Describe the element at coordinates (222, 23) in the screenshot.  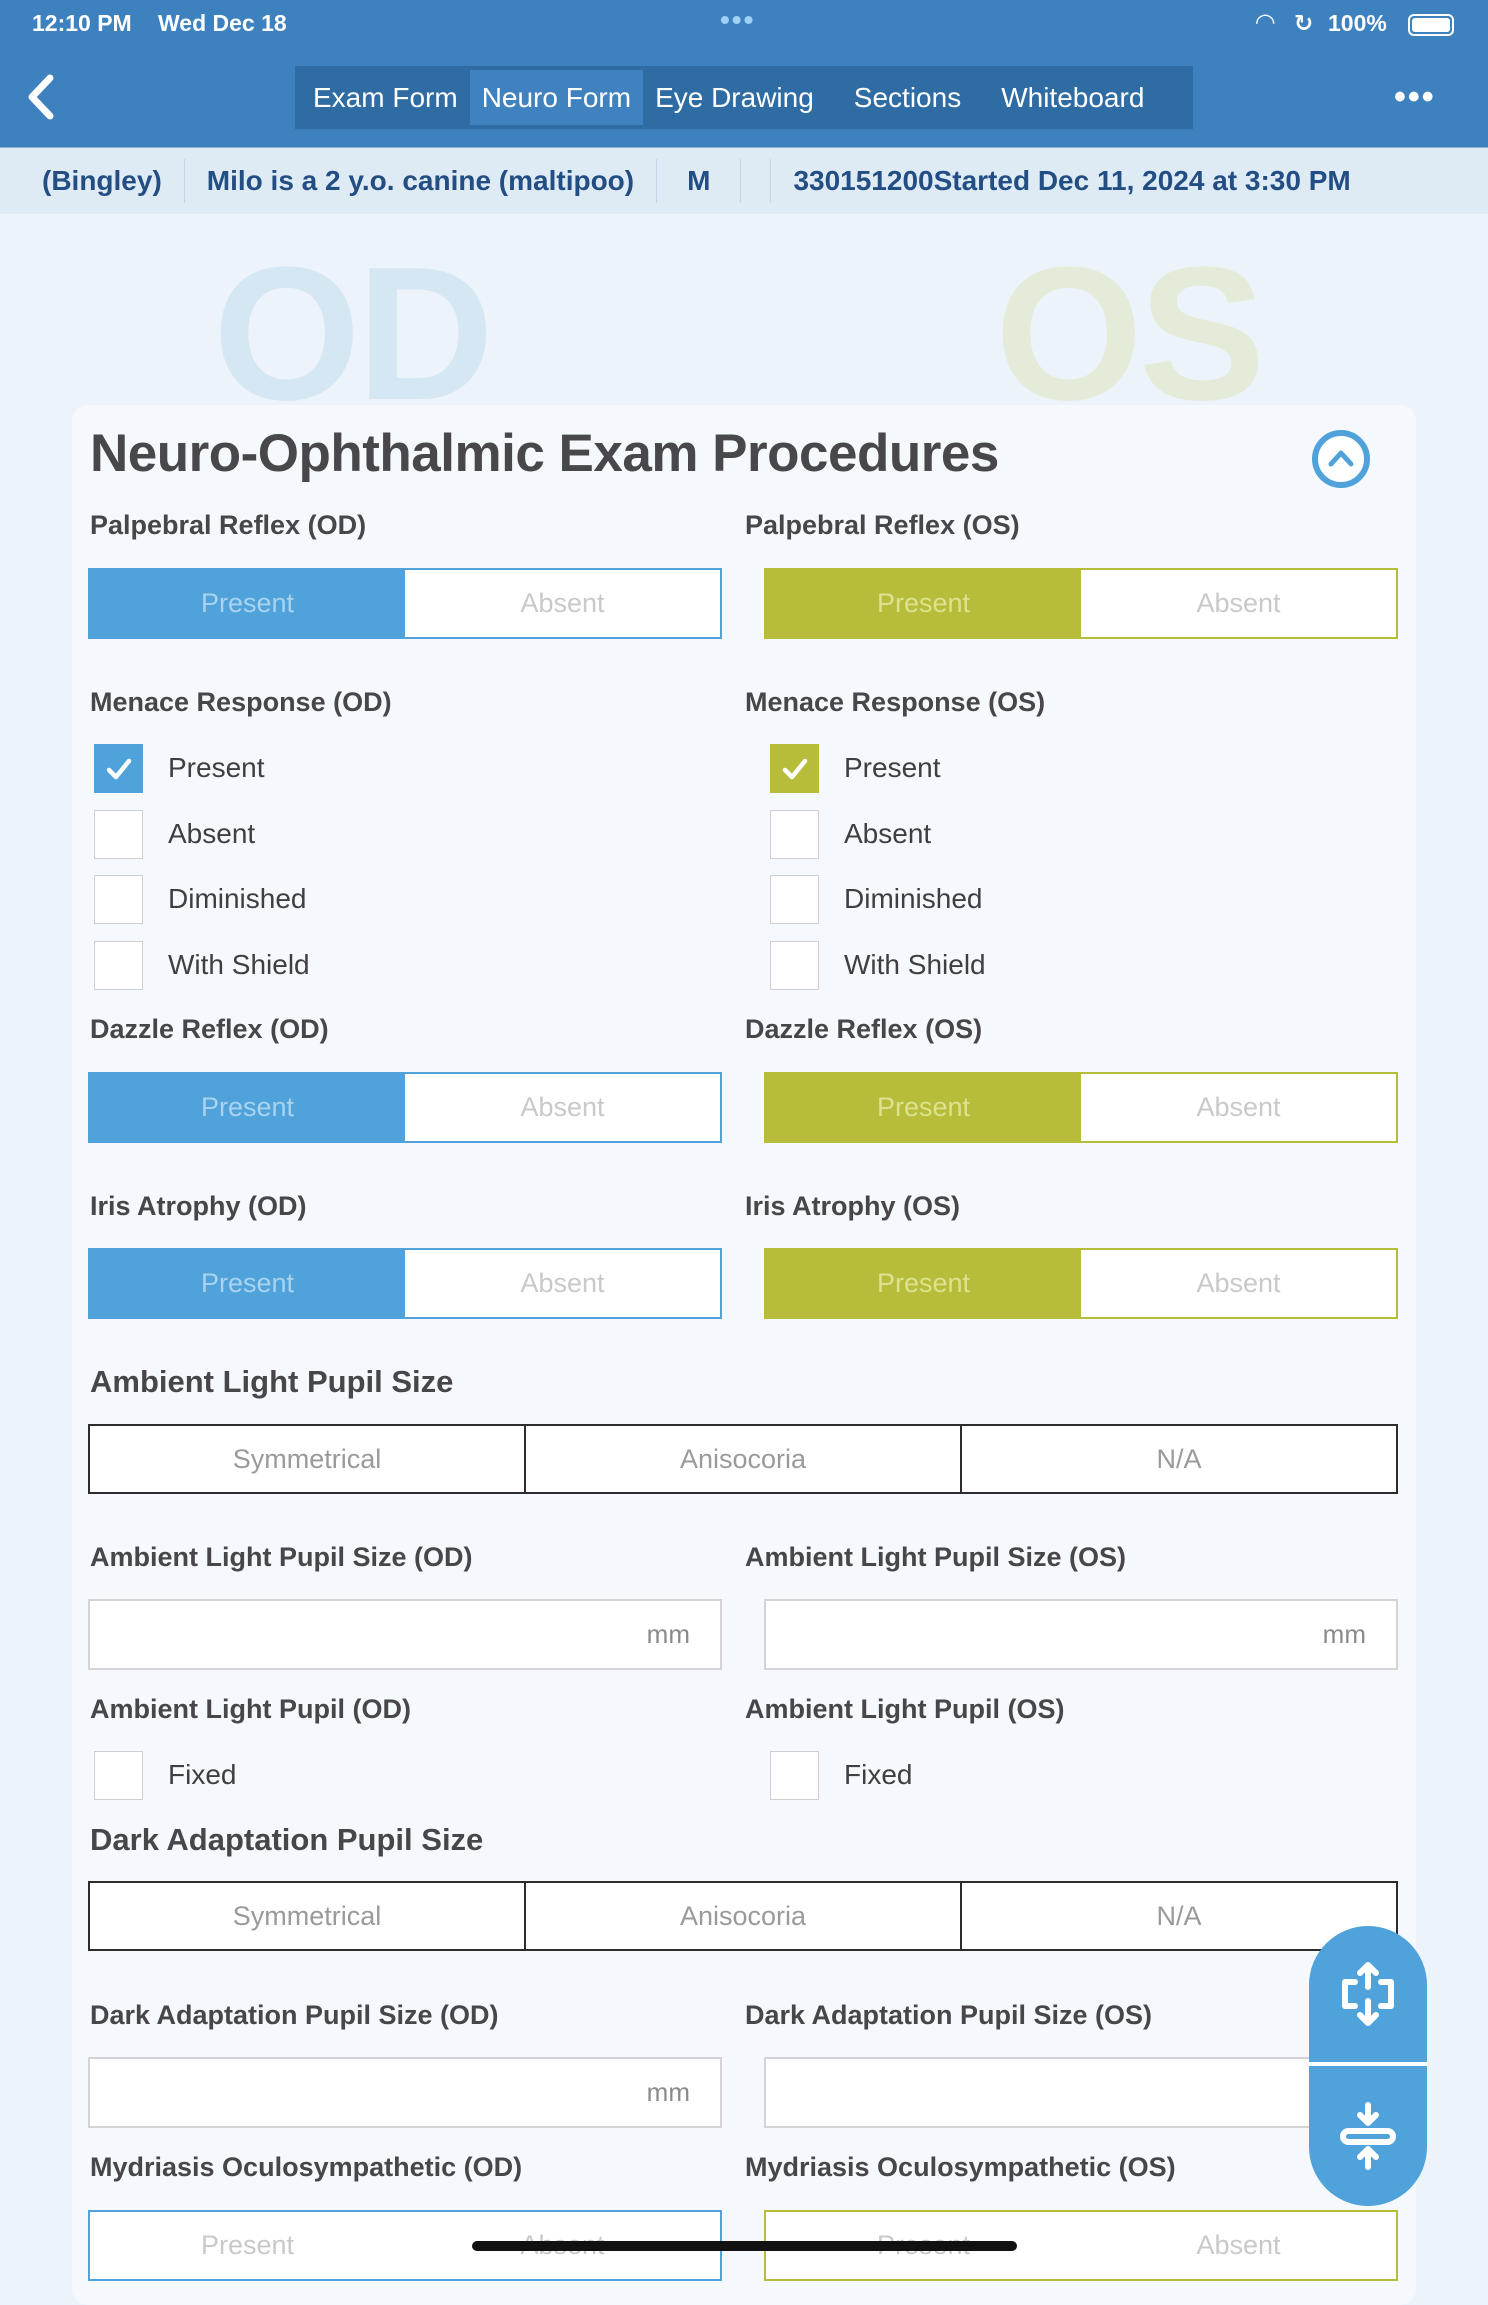
I see `status-date: Wed Dec 18` at that location.